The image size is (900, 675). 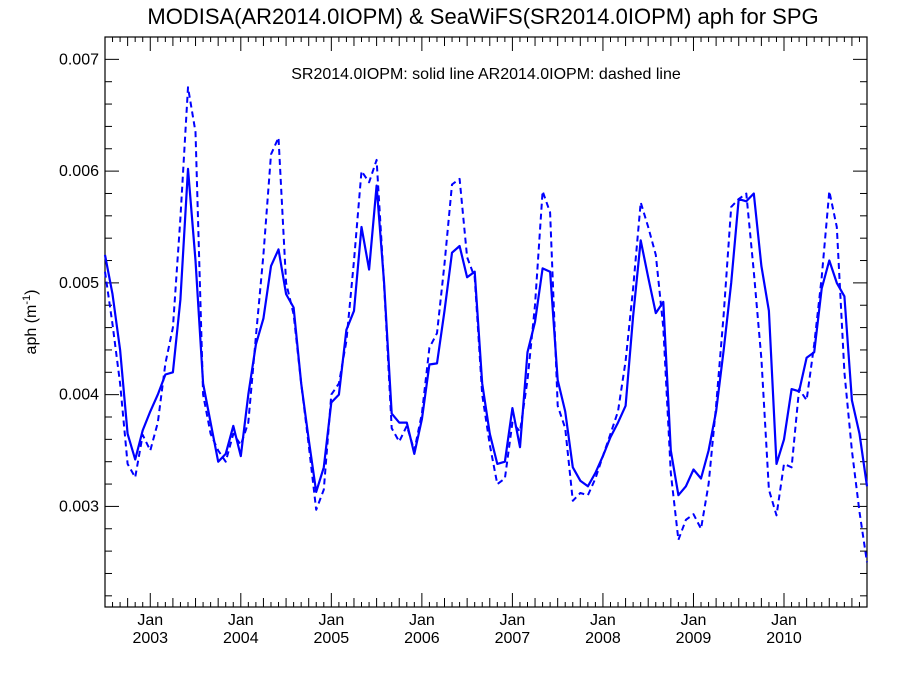 I want to click on y-axis-label: aph (m-1), so click(x=30, y=322).